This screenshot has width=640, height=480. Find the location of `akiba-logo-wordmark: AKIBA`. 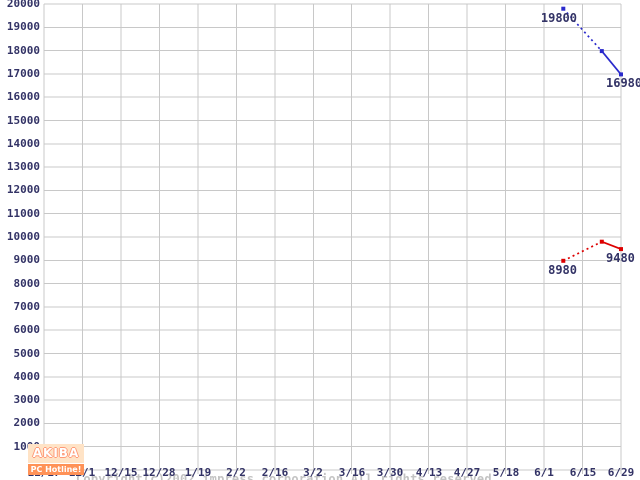

akiba-logo-wordmark: AKIBA is located at coordinates (56, 453).